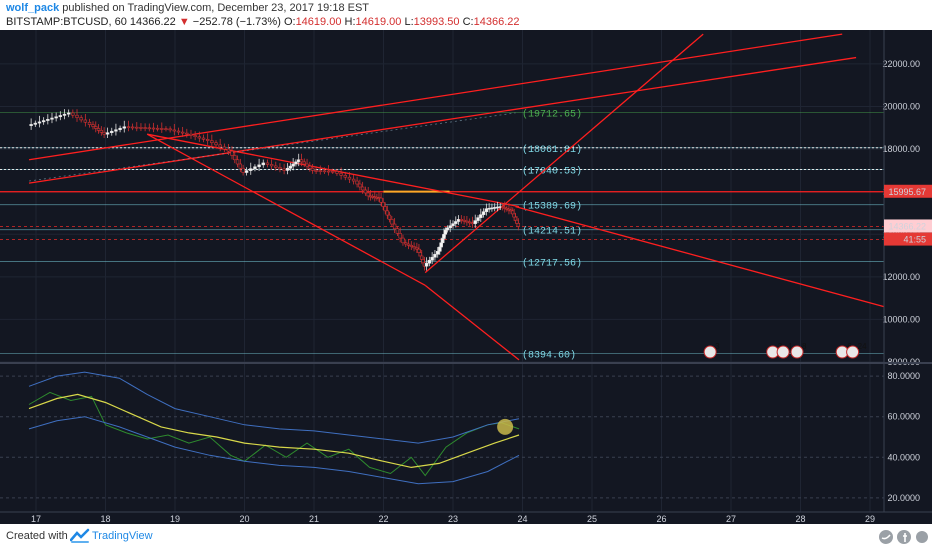 This screenshot has height=550, width=932. What do you see at coordinates (274, 450) in the screenshot?
I see `indicator-series-line` at bounding box center [274, 450].